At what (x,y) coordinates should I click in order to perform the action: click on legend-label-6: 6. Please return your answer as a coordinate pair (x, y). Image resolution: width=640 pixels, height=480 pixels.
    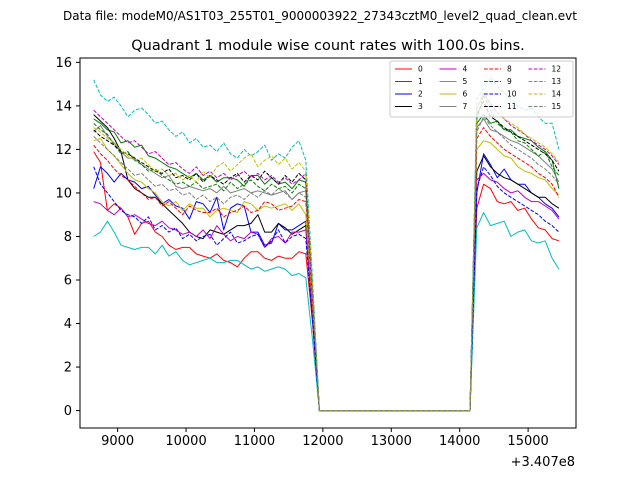
    Looking at the image, I should click on (465, 94).